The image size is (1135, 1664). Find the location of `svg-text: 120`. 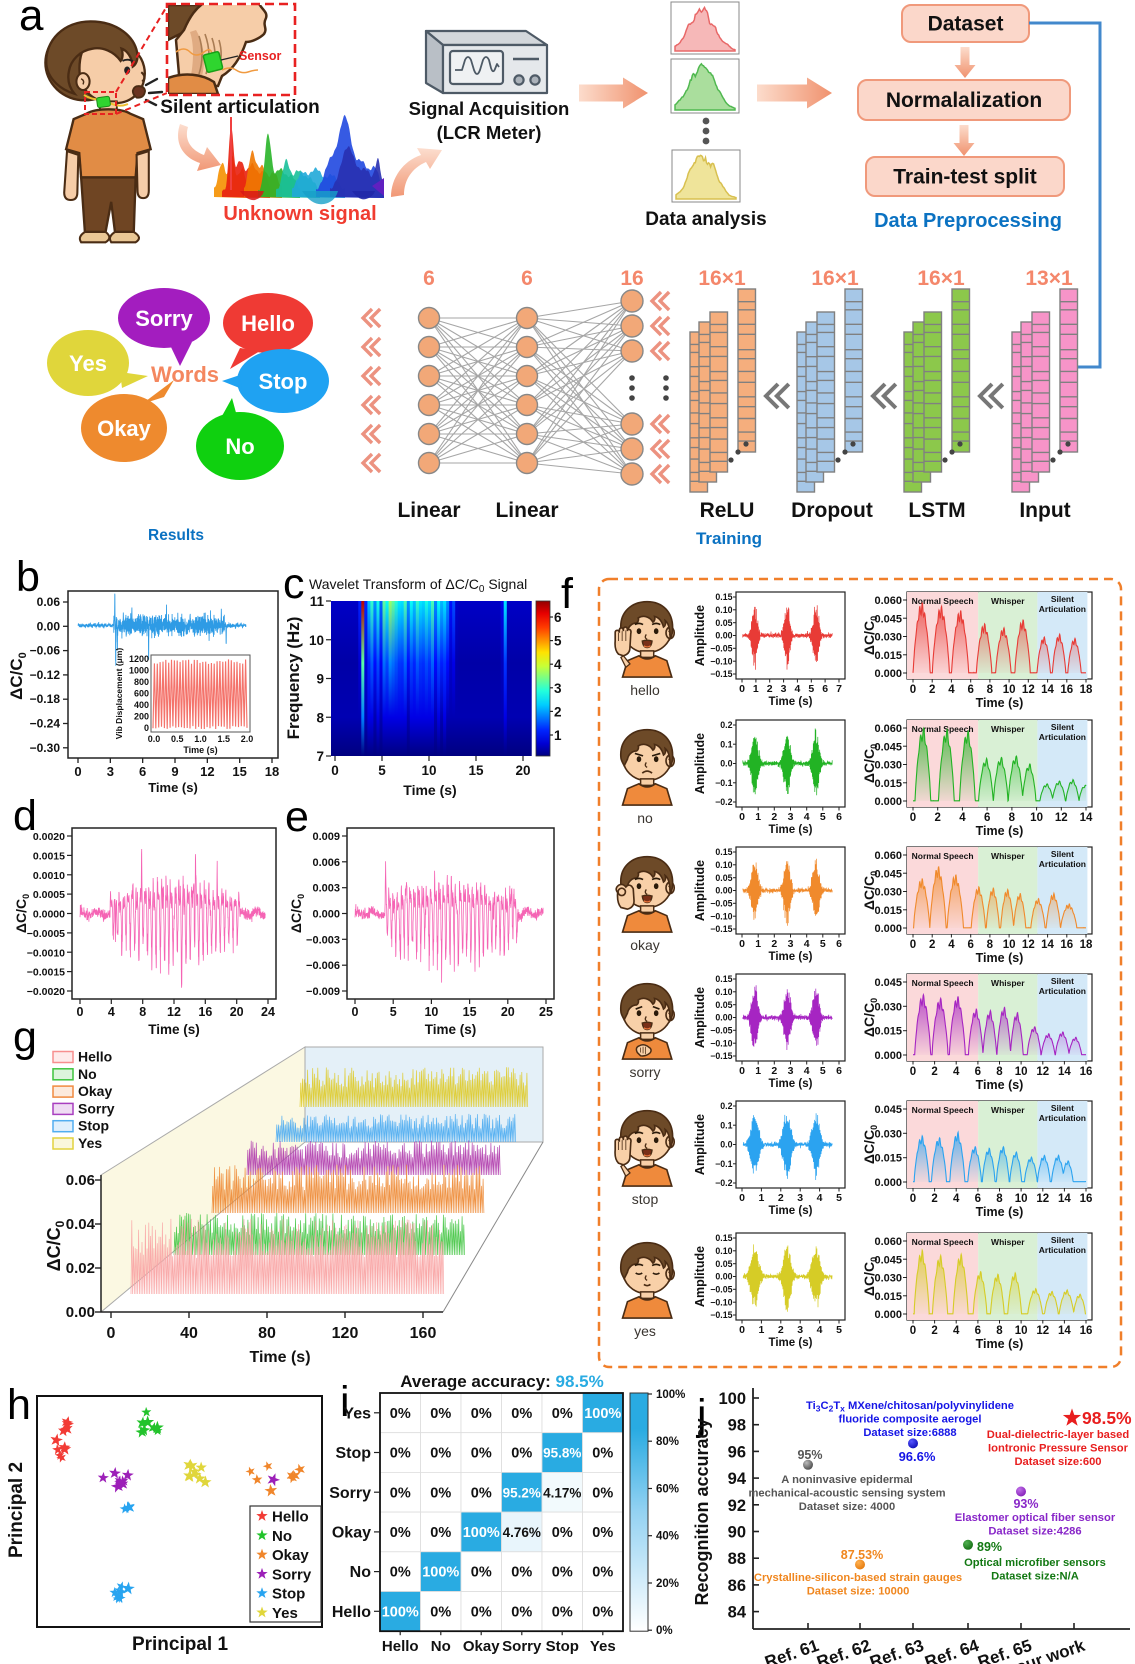

svg-text: 120 is located at coordinates (345, 1333).